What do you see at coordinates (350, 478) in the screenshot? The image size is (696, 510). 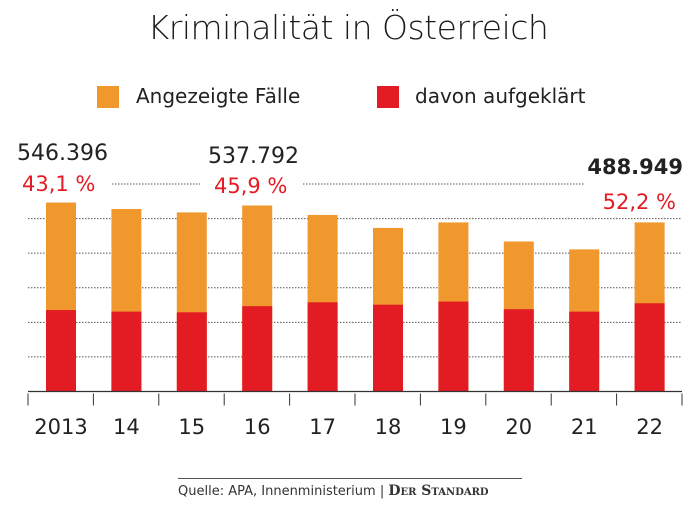 I see `footer-divider` at bounding box center [350, 478].